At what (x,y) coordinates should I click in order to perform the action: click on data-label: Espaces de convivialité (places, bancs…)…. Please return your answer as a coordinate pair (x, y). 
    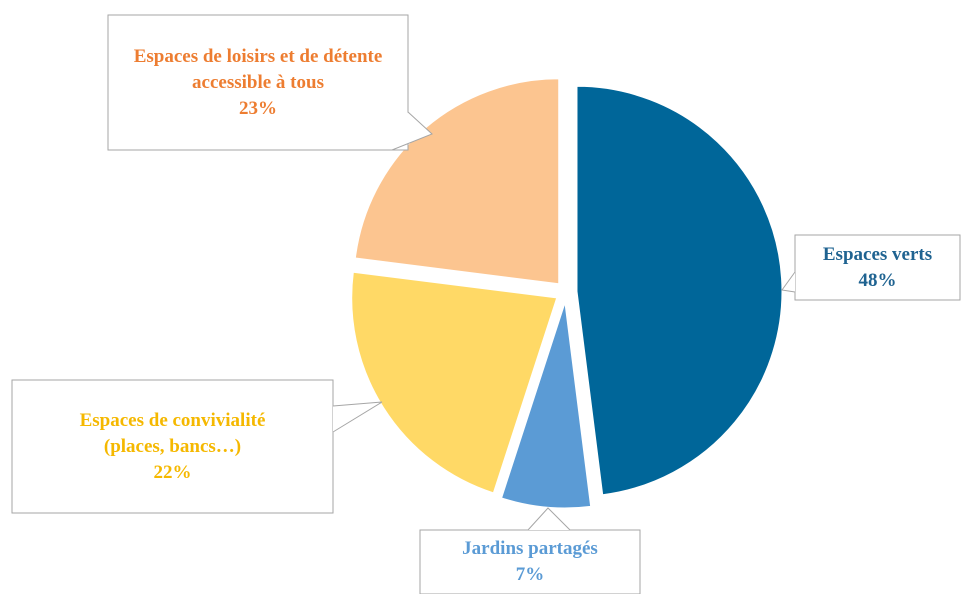
    Looking at the image, I should click on (172, 447).